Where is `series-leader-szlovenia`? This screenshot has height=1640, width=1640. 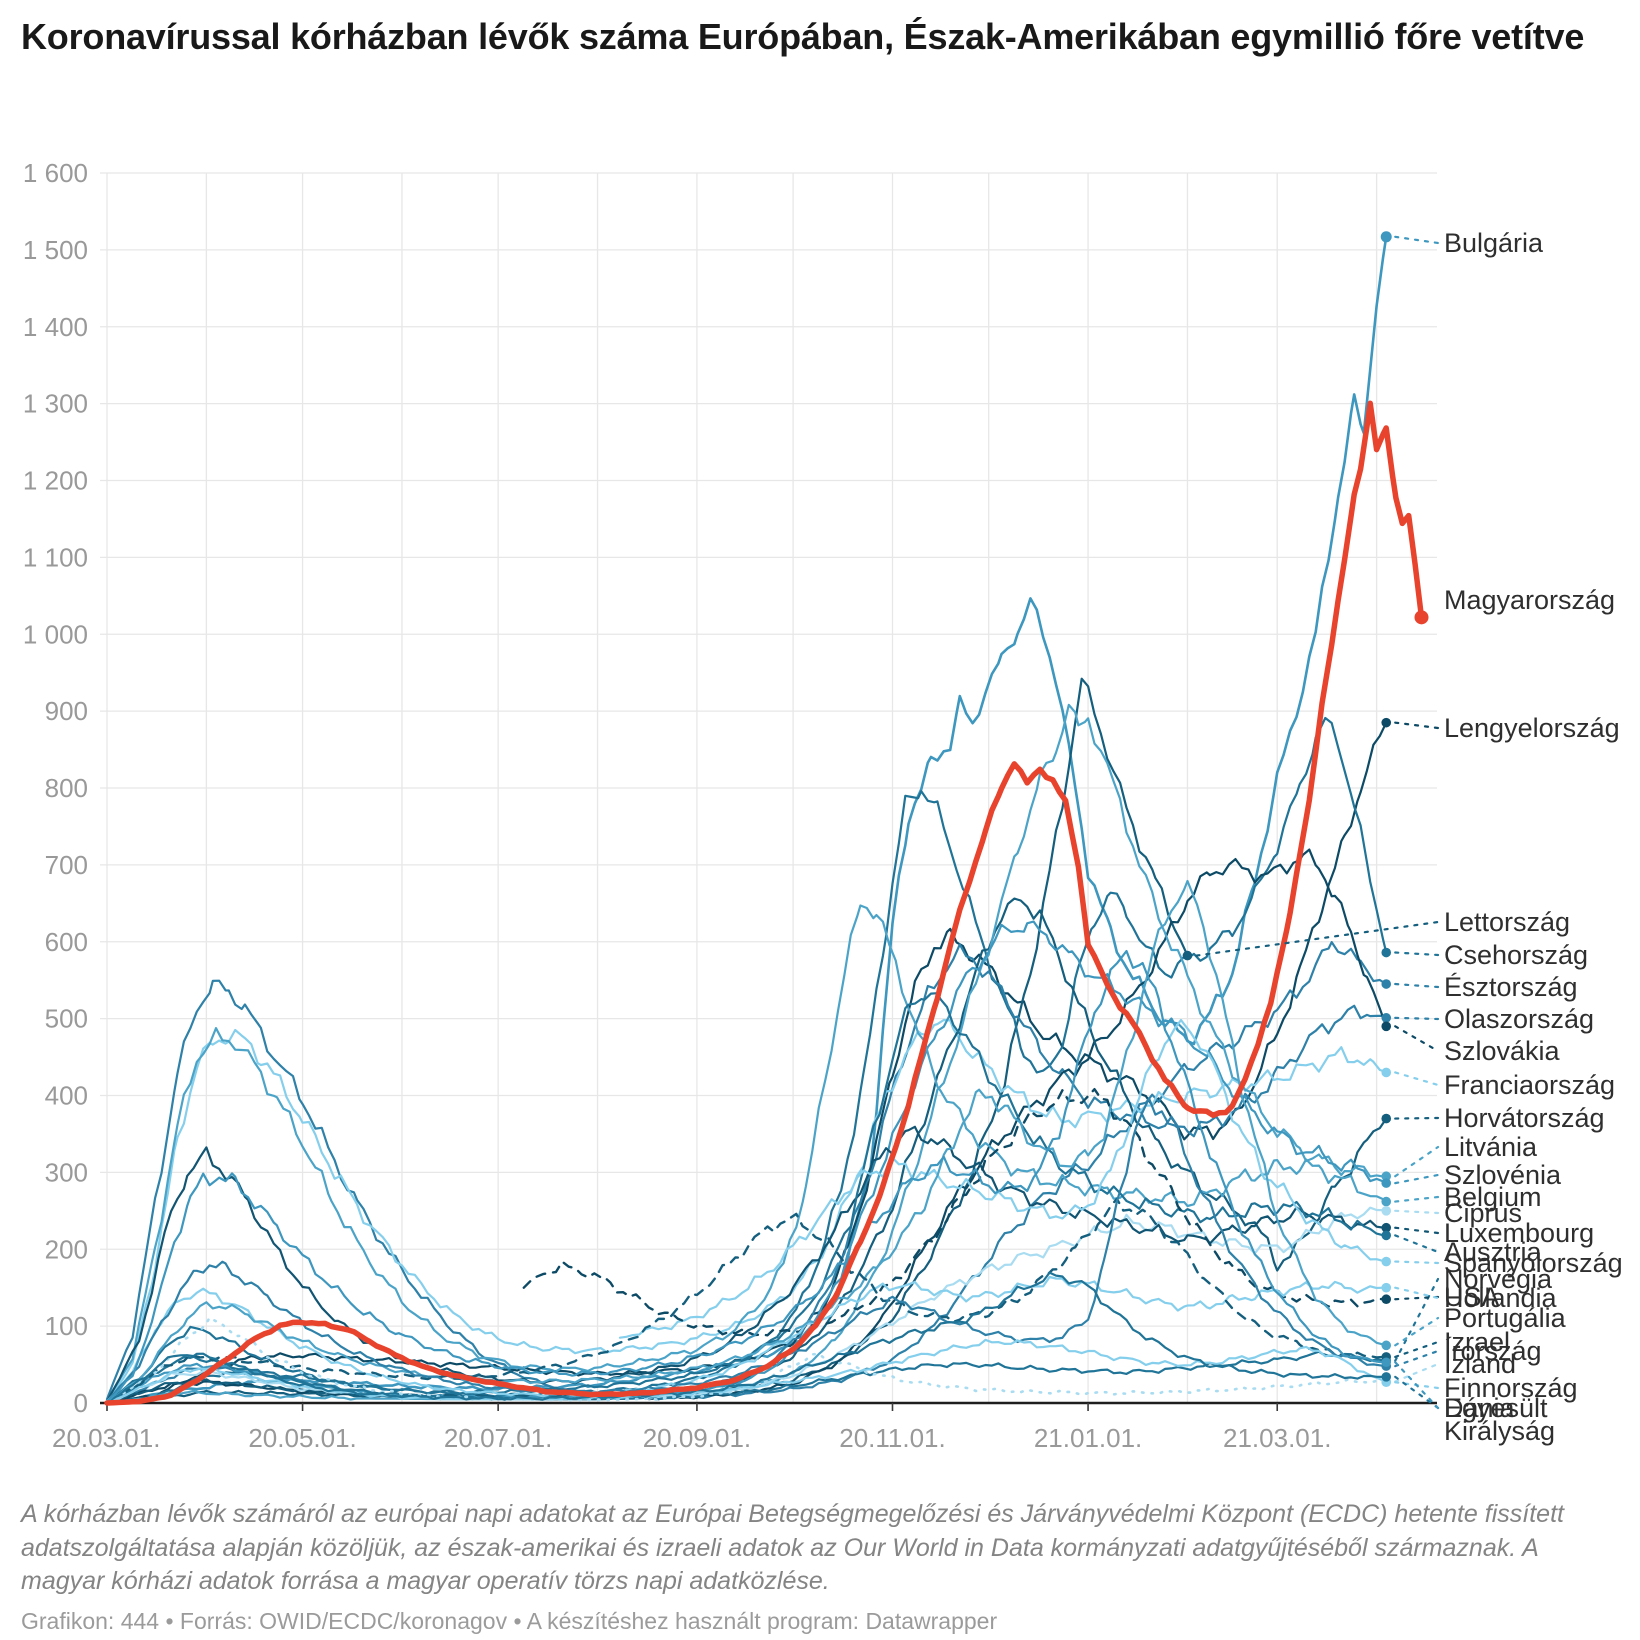
series-leader-szlovenia is located at coordinates (1417, 1179).